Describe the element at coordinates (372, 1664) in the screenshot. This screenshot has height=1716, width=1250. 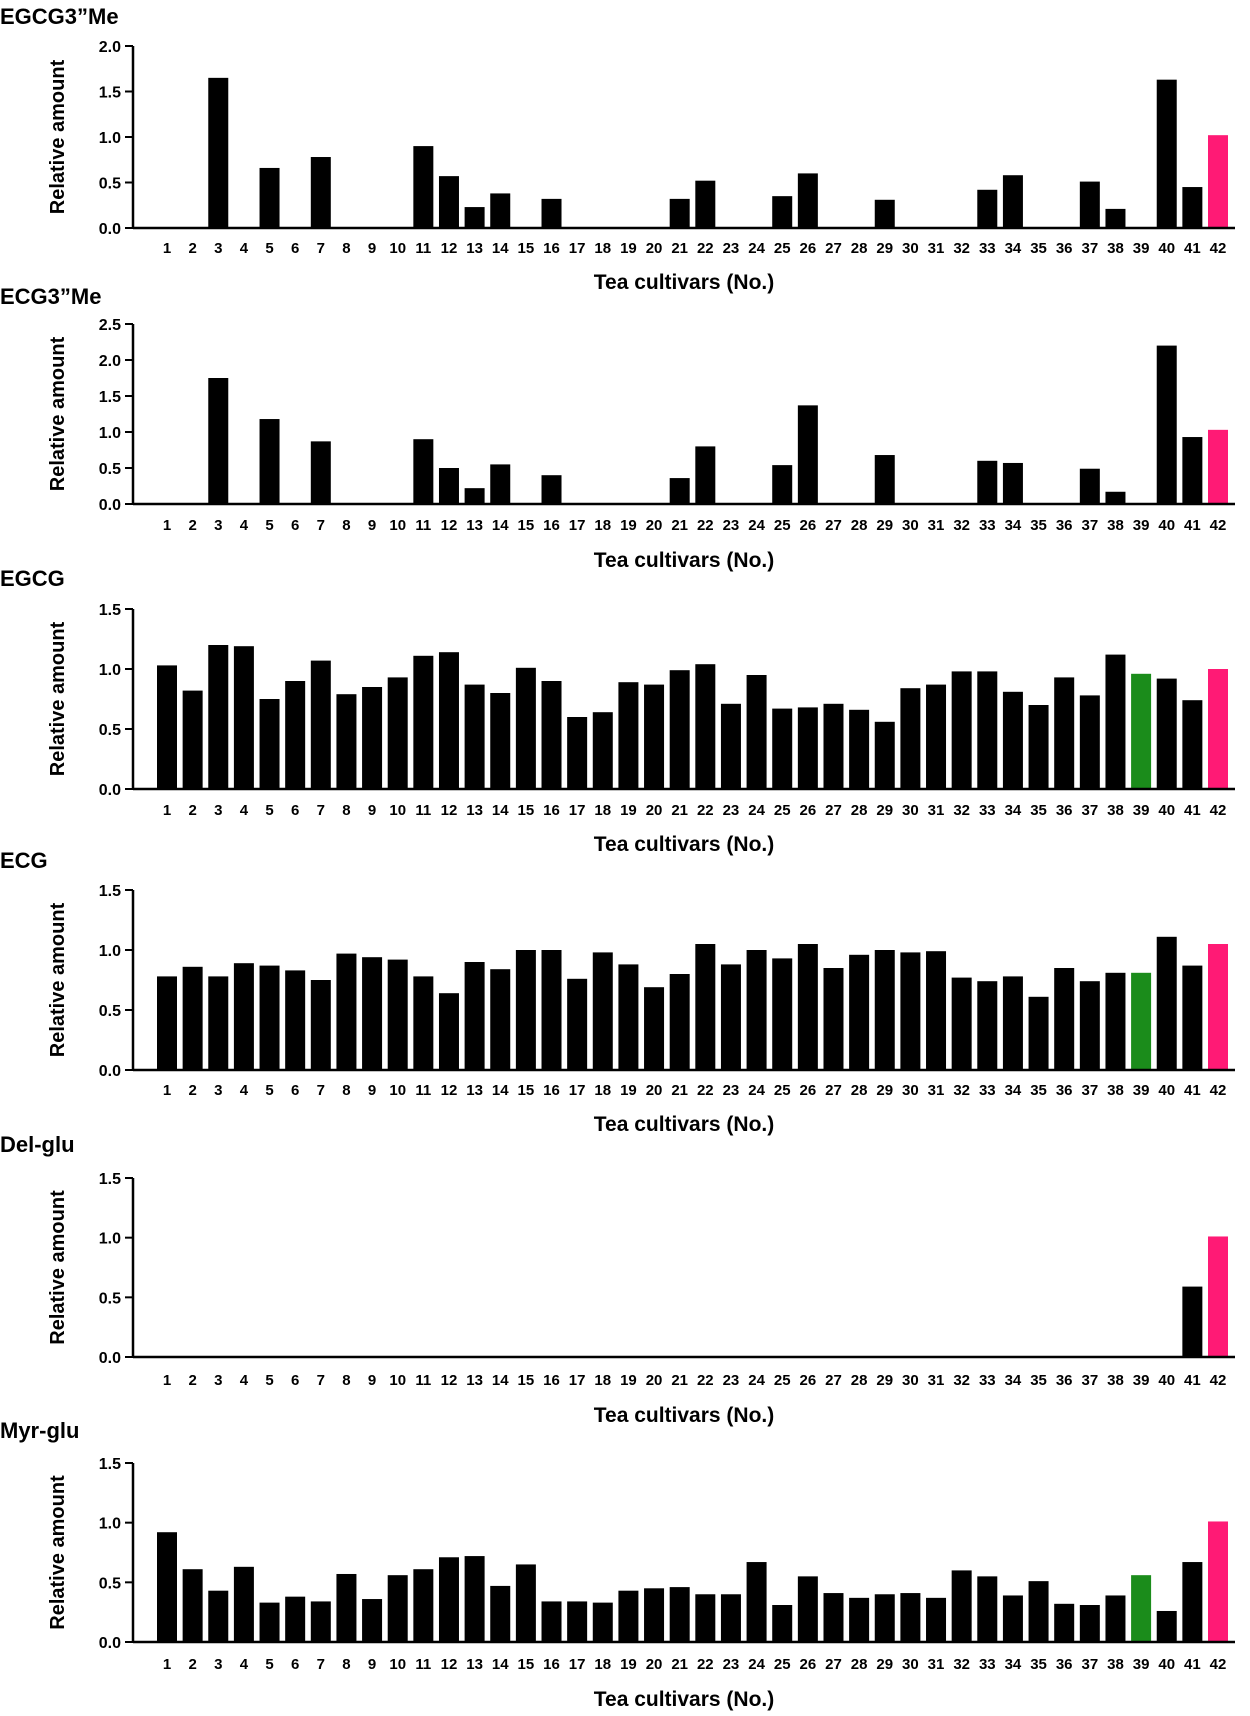
I see `panel-6-x-tick-label-9: 9` at that location.